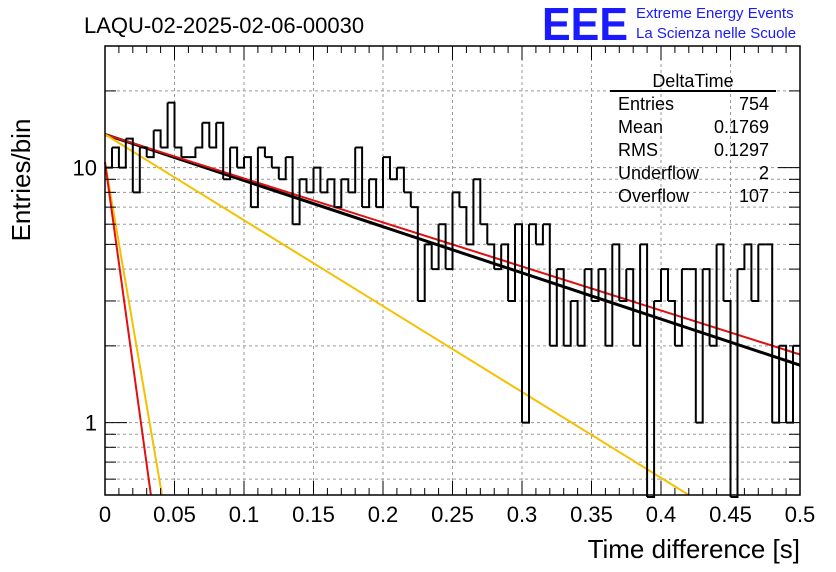 This screenshot has height=572, width=836. Describe the element at coordinates (654, 196) in the screenshot. I see `stats-label: Overflow` at that location.